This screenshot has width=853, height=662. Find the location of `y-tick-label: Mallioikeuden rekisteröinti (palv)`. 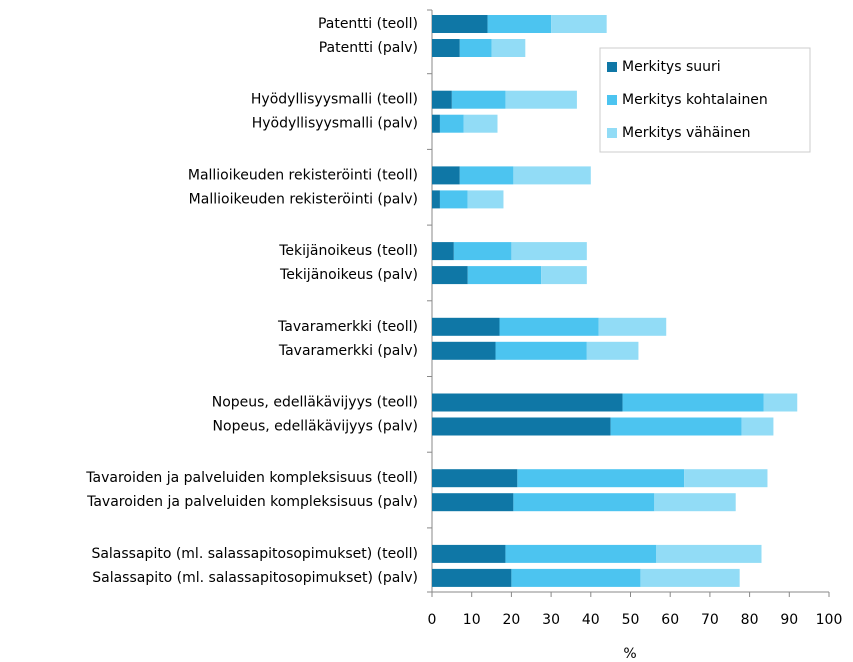

y-tick-label: Mallioikeuden rekisteröinti (palv) is located at coordinates (303, 199).